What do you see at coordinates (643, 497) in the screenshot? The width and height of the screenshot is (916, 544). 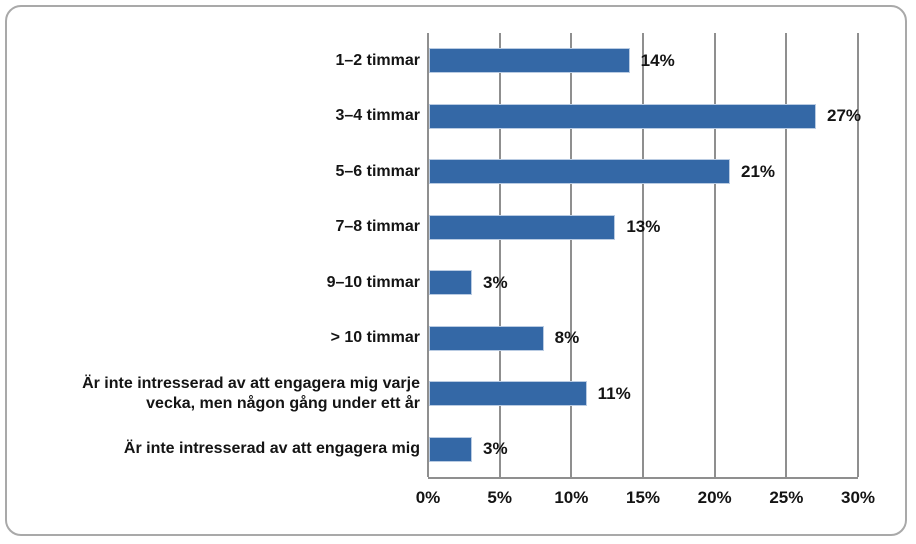 I see `x-tick-label: 15%` at bounding box center [643, 497].